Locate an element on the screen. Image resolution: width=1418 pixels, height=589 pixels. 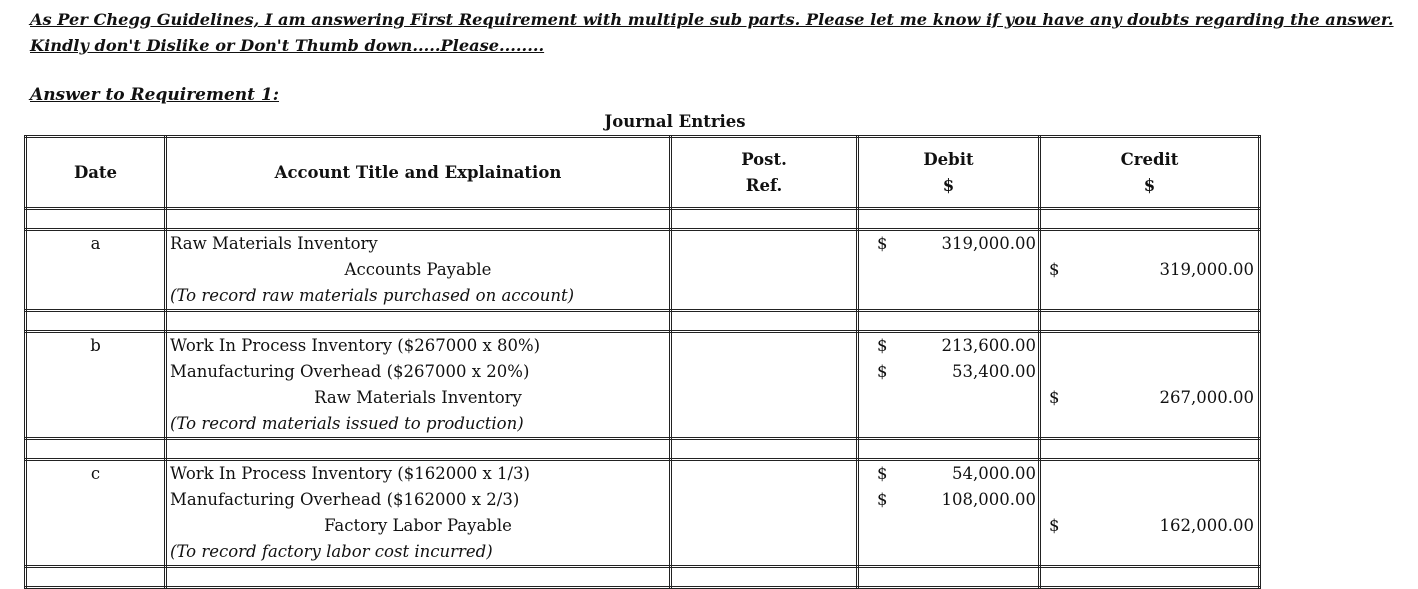
debit-currency: $ is located at coordinates (948, 185).